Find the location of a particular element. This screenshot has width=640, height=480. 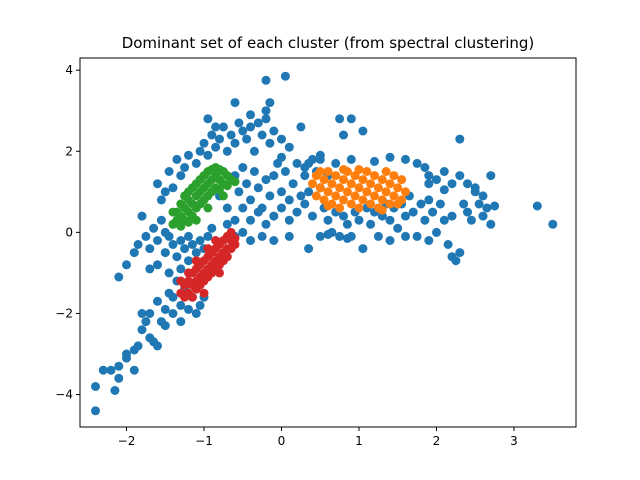

x-tick-label: −1 is located at coordinates (204, 441).